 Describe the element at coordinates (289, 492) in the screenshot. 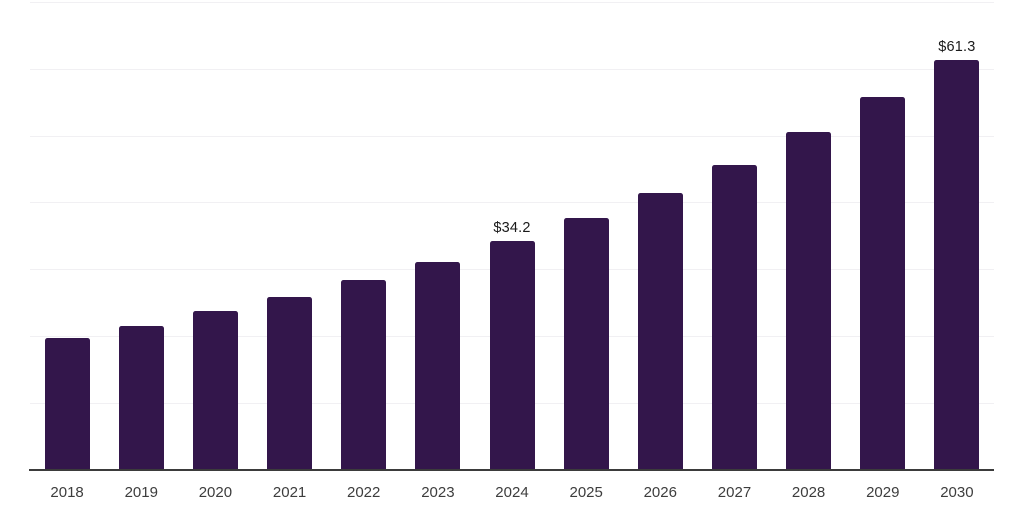

I see `x-tick-2021: 2021` at that location.